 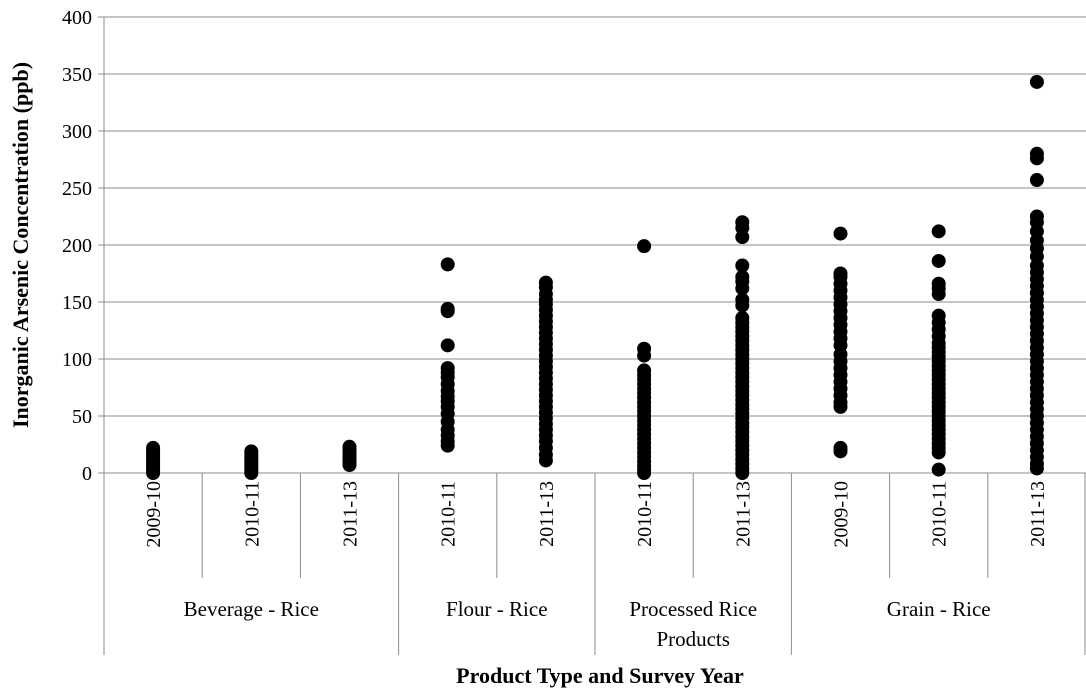 What do you see at coordinates (77, 303) in the screenshot?
I see `y-tick-label: 150` at bounding box center [77, 303].